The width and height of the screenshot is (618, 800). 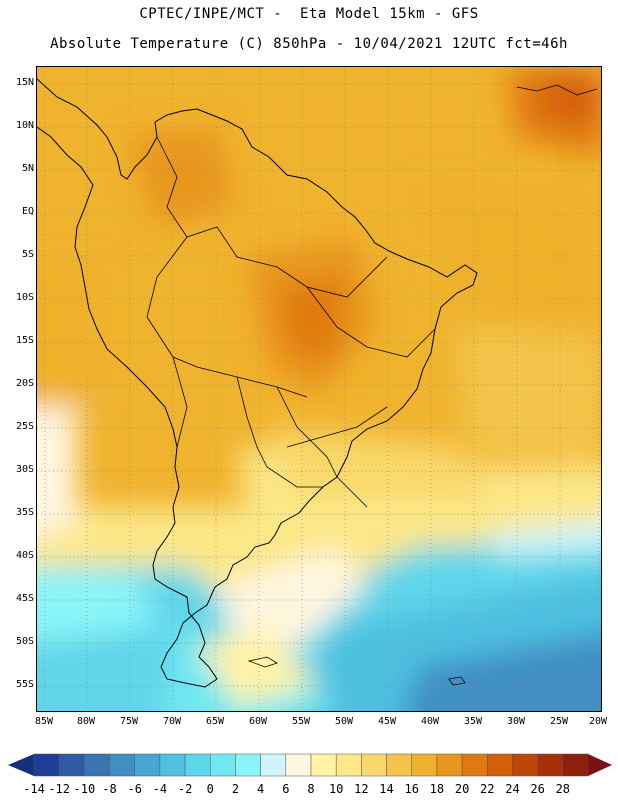 I want to click on lon-label: 50W, so click(x=344, y=721).